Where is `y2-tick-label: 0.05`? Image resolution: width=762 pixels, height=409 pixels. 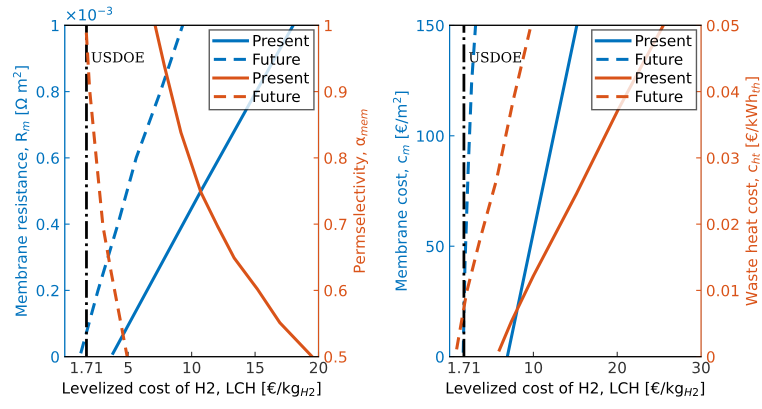
y2-tick-label: 0.05 is located at coordinates (722, 26).